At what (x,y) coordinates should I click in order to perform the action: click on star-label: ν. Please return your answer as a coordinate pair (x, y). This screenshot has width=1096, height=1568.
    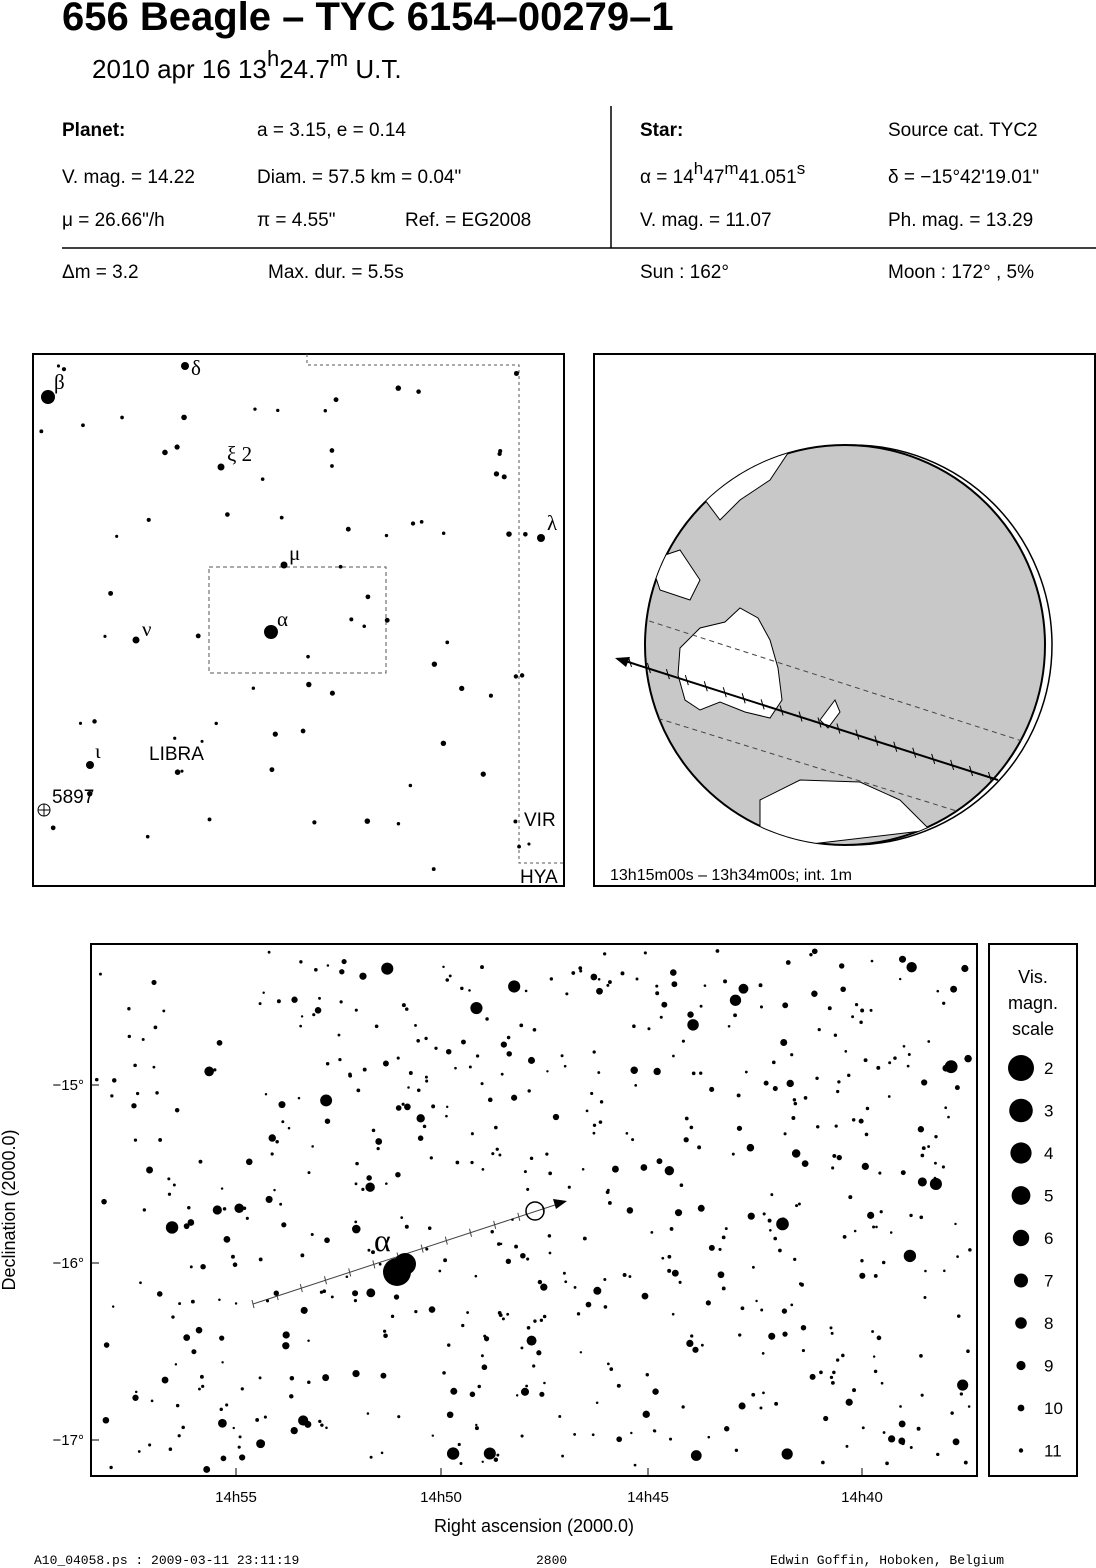
    Looking at the image, I should click on (147, 629).